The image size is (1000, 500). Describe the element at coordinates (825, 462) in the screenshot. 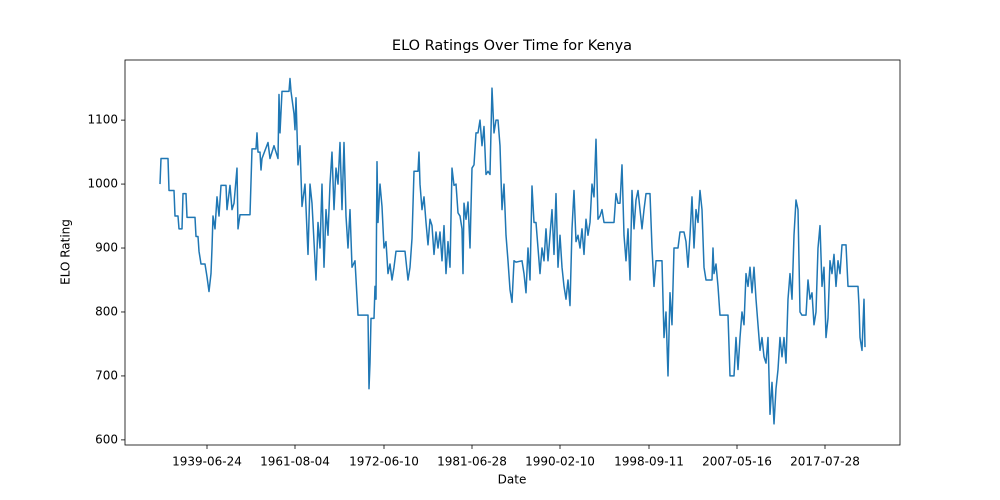

I see `x-tick-label: 2017-07-28` at that location.